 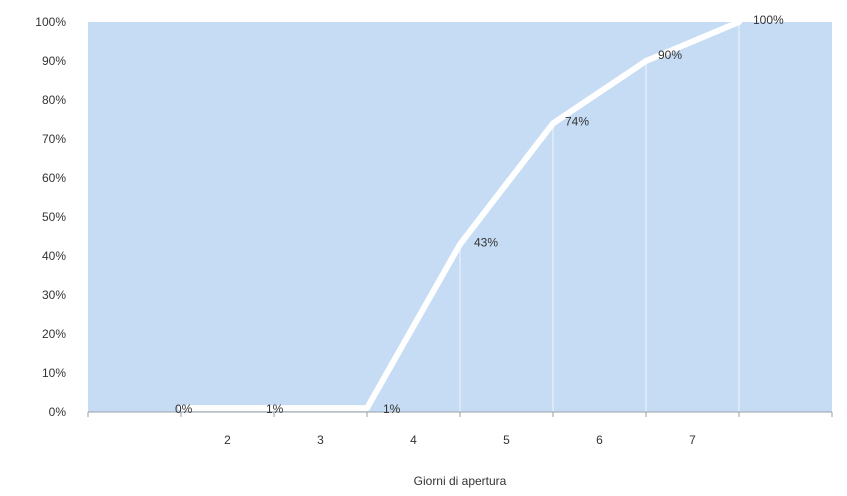 What do you see at coordinates (54, 139) in the screenshot?
I see `y-tick-label: 70%` at bounding box center [54, 139].